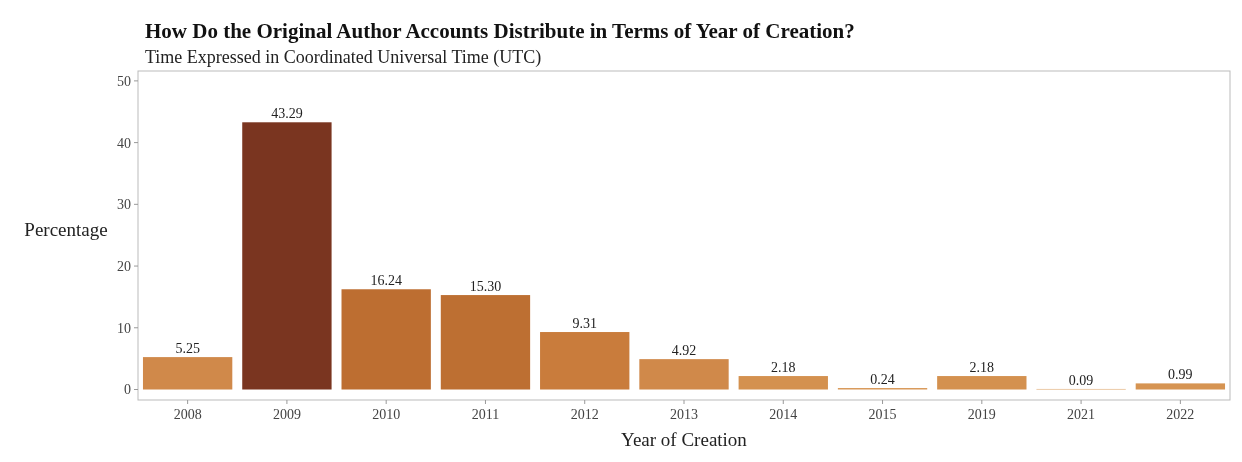 This screenshot has height=462, width=1242. I want to click on x-tick-label: 2008, so click(187, 414).